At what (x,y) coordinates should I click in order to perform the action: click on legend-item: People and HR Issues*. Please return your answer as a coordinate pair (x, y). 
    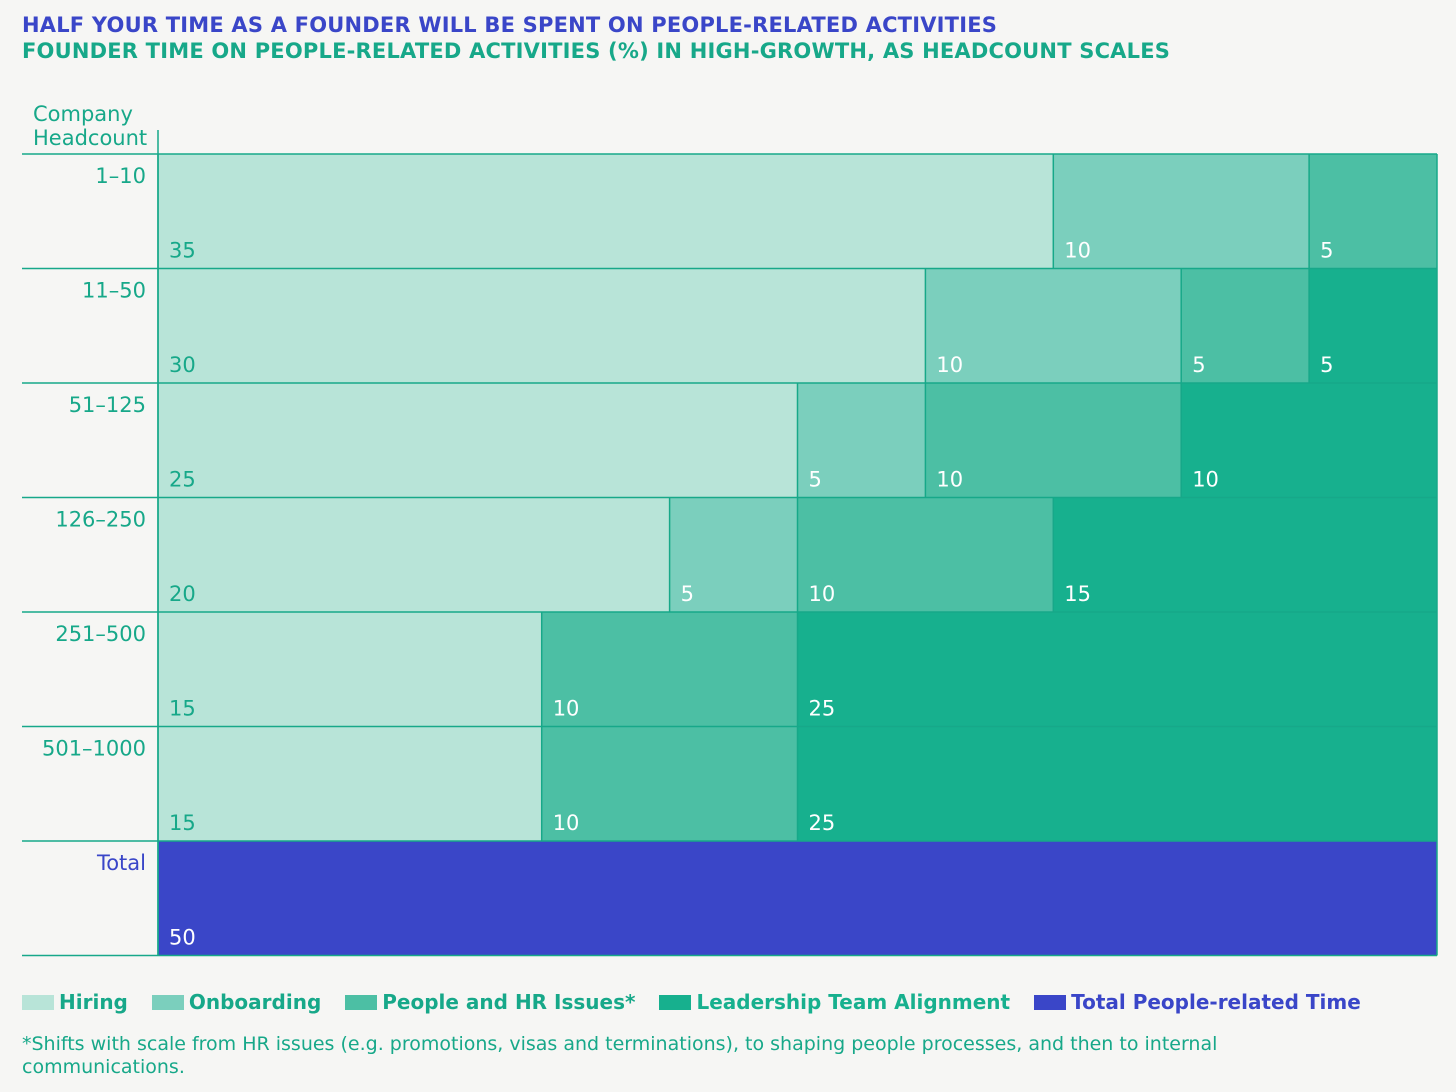
    Looking at the image, I should click on (490, 1002).